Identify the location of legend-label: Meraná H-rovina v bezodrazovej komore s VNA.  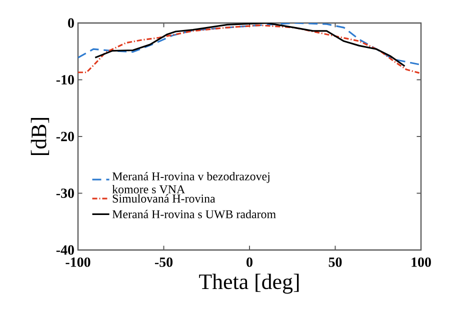
(191, 183).